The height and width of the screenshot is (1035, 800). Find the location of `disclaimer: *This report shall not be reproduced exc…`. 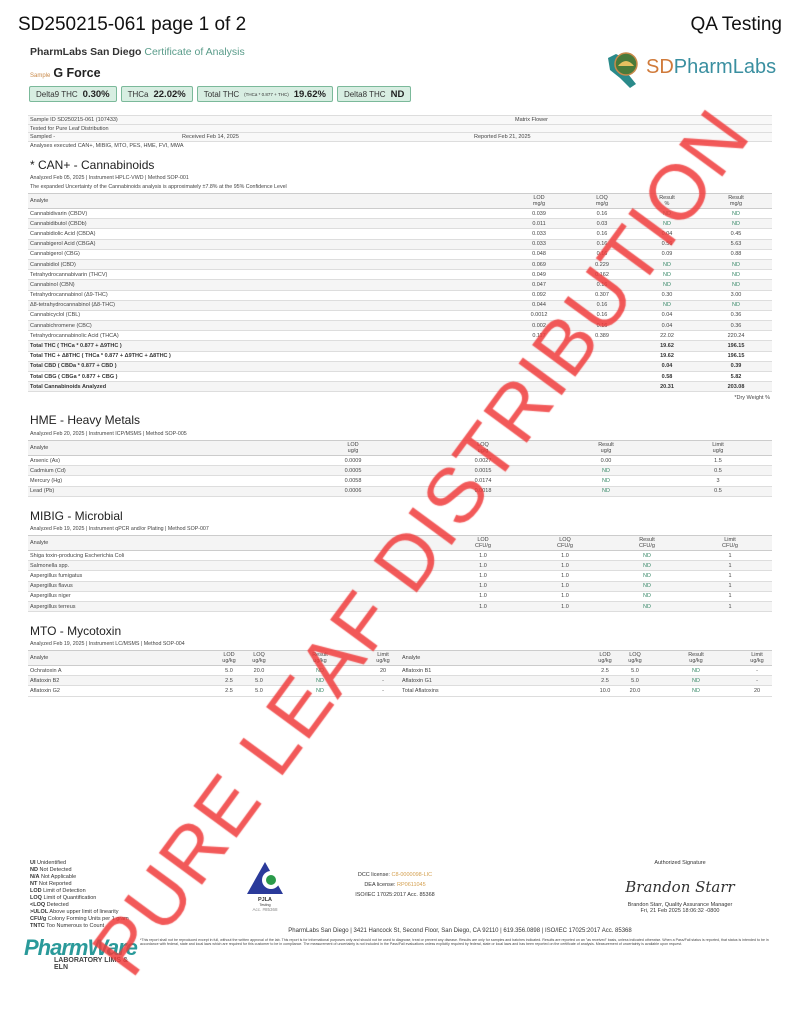

disclaimer: *This report shall not be reproduced exc… is located at coordinates (454, 942).